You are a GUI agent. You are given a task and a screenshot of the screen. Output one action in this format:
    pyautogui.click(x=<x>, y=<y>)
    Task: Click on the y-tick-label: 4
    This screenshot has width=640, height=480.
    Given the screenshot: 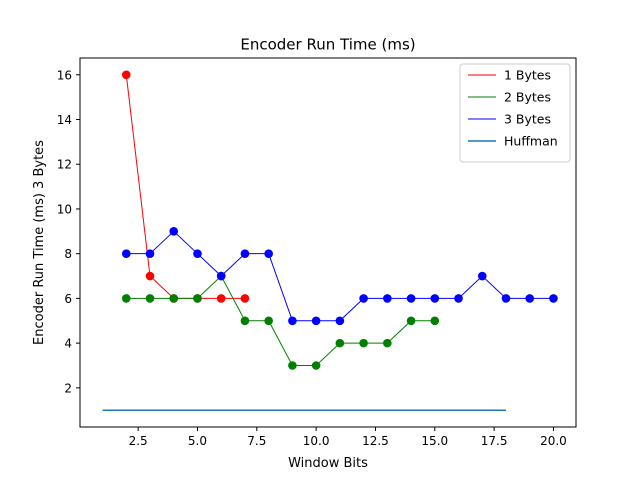 What is the action you would take?
    pyautogui.click(x=68, y=344)
    